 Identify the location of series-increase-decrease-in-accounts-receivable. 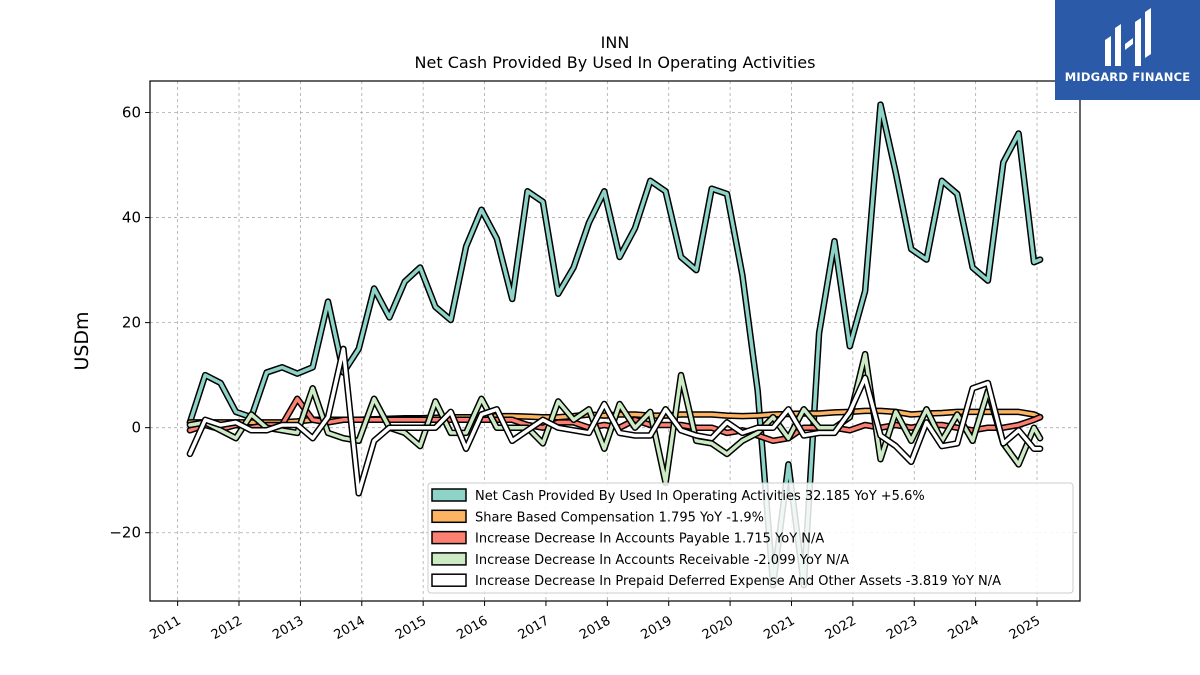
(615, 418).